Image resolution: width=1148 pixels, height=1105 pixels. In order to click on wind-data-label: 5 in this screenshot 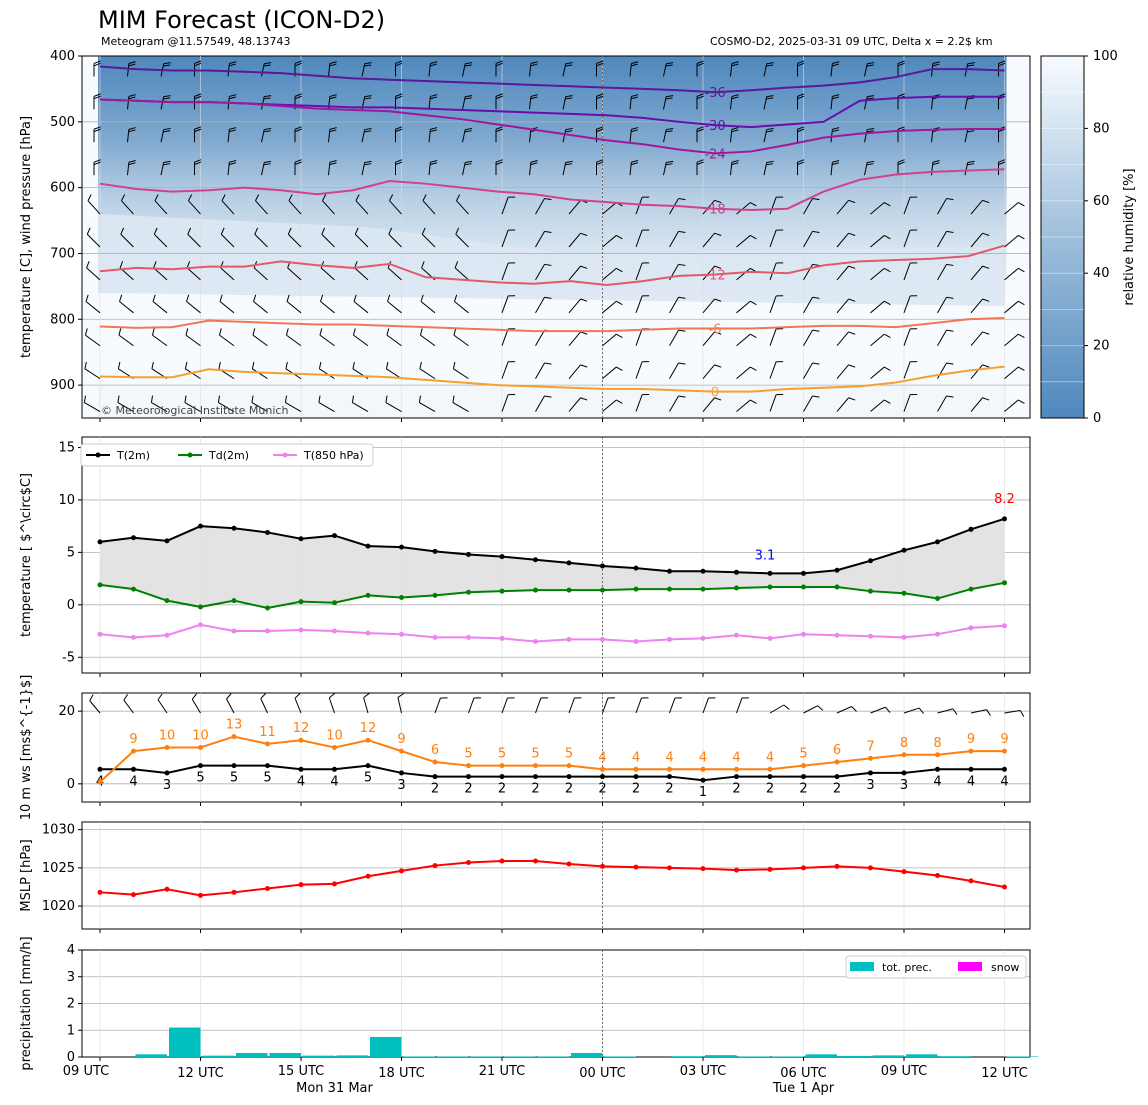, I will do `click(535, 754)`.